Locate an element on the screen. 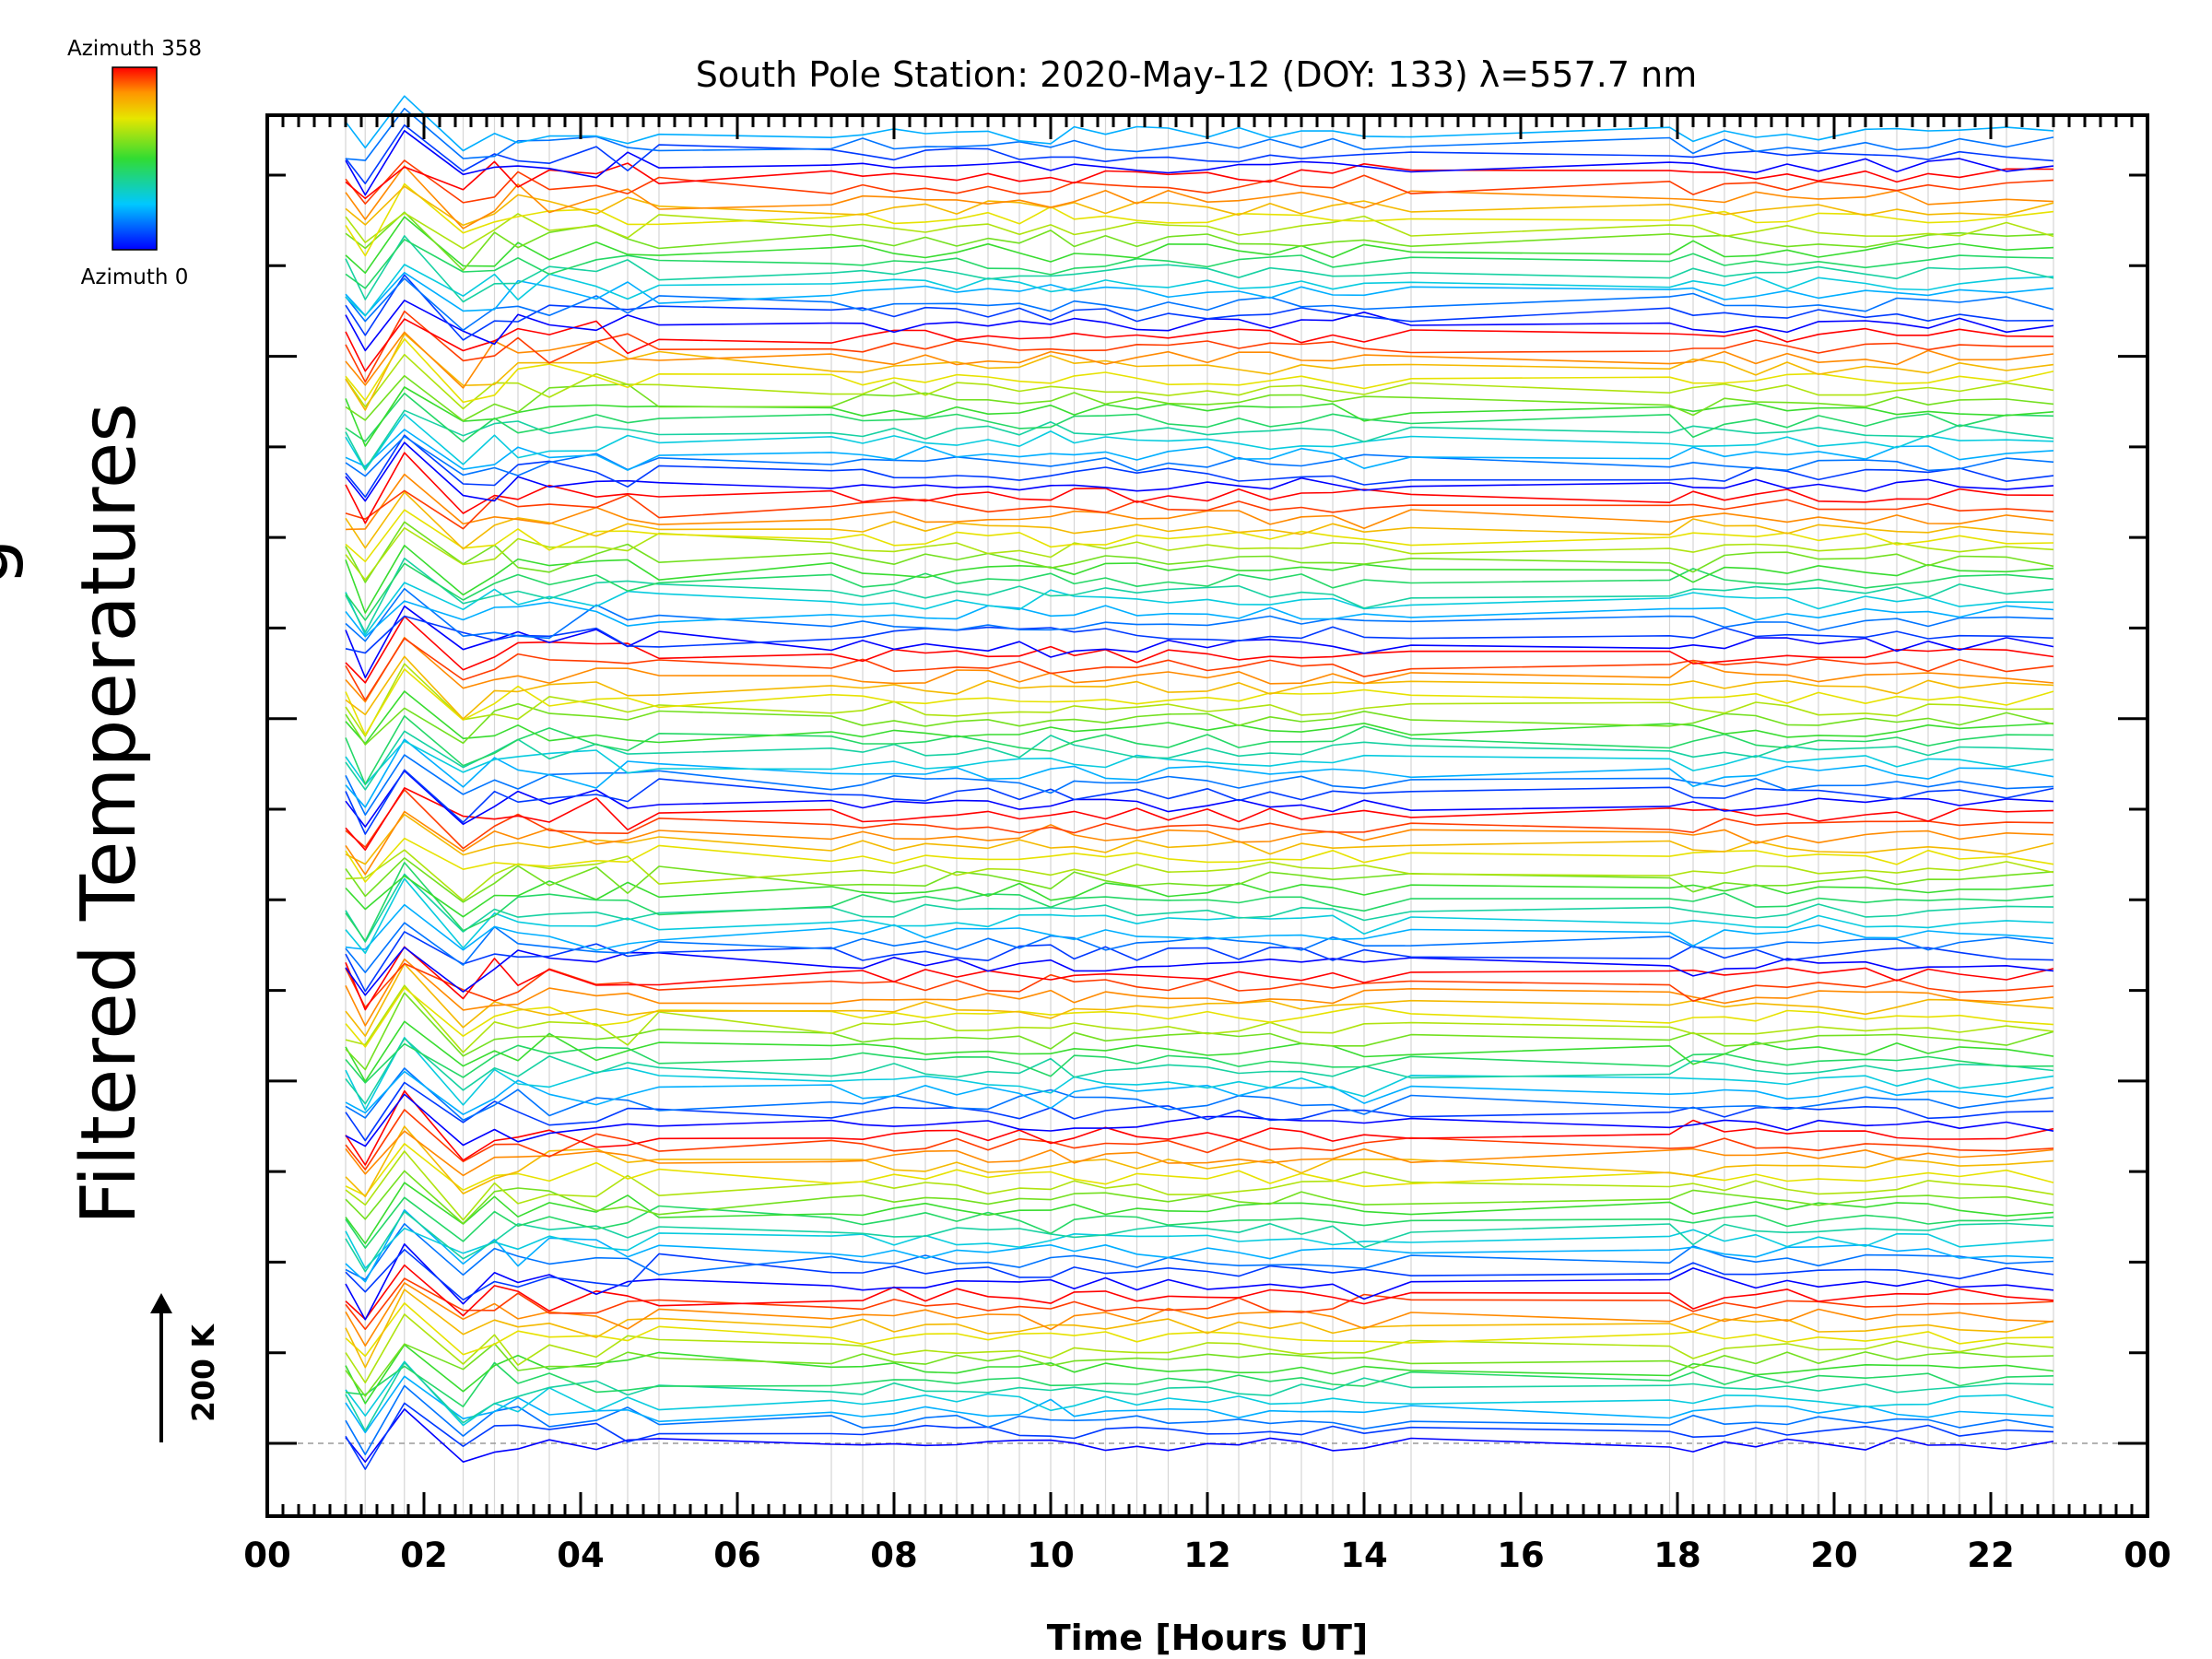  x-tick-label: 22 is located at coordinates (1991, 1555).